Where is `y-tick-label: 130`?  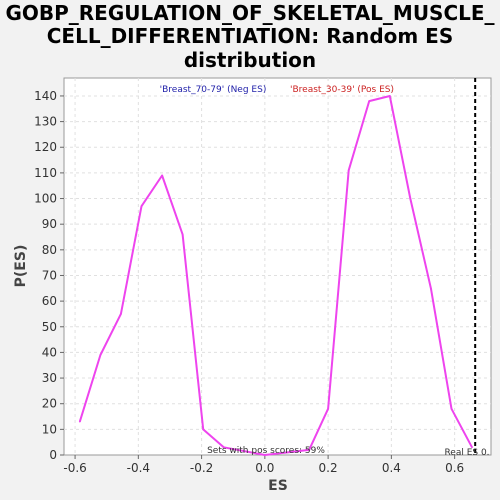
y-tick-label: 130 is located at coordinates (45, 122).